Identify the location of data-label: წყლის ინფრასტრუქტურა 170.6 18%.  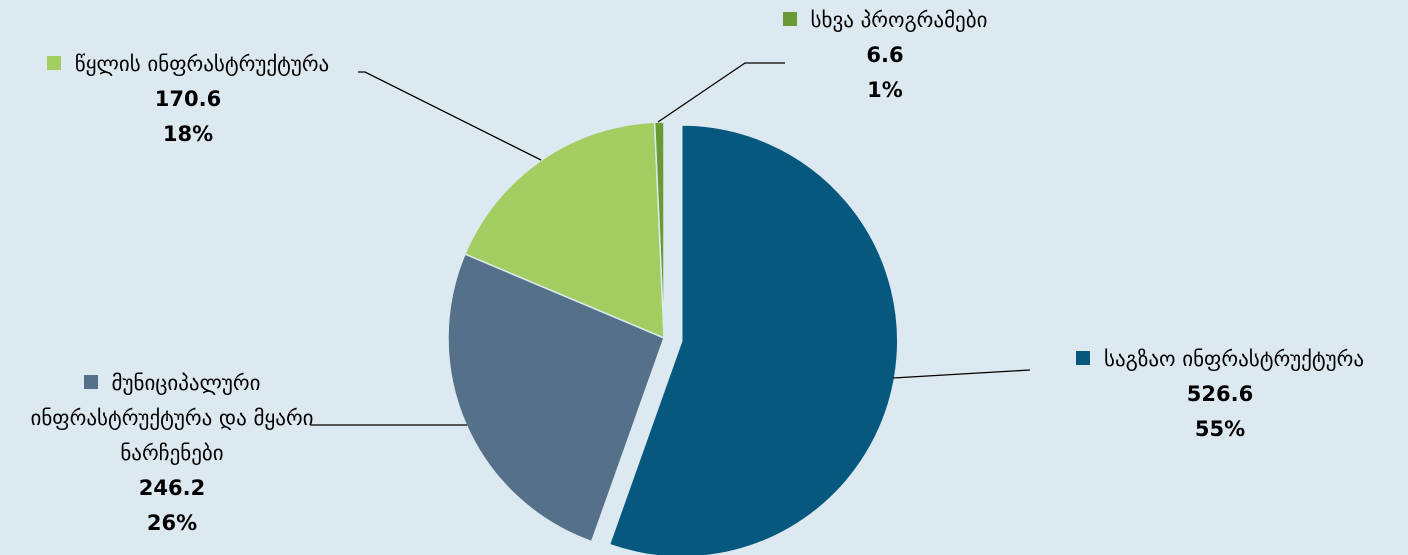
(188, 99).